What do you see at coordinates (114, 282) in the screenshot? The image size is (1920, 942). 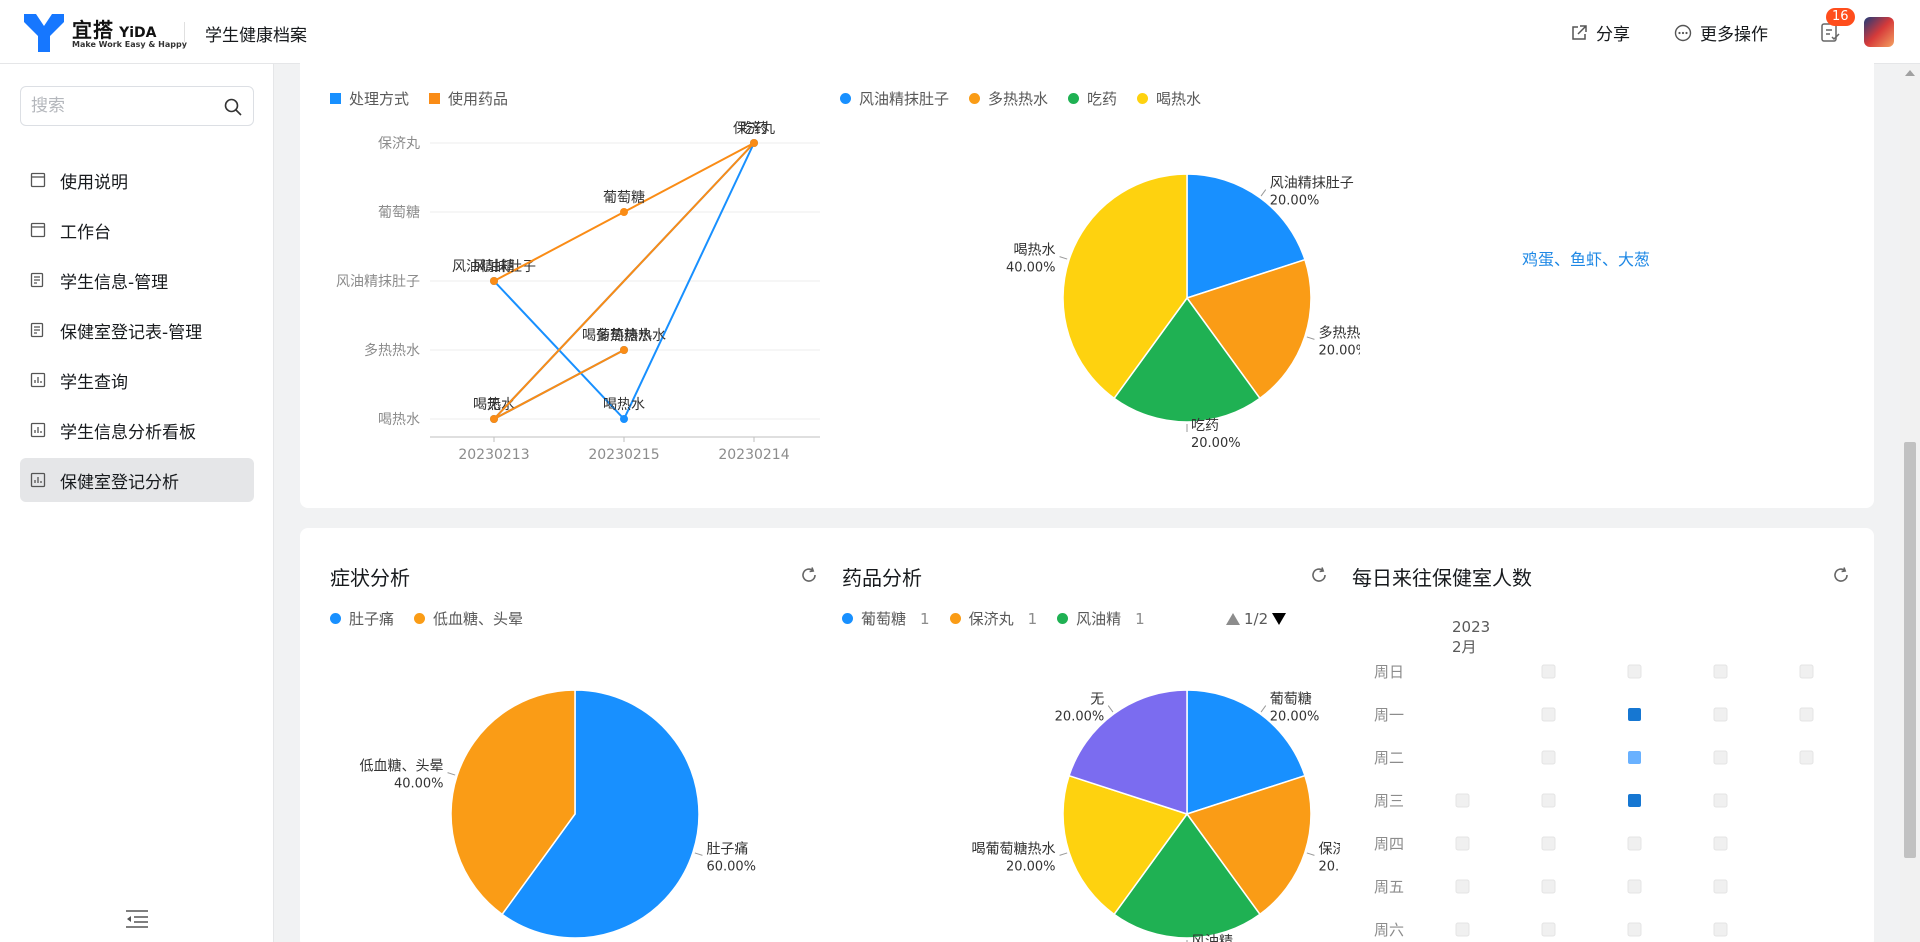 I see `sidebar-item-label: 学生信息-管理` at bounding box center [114, 282].